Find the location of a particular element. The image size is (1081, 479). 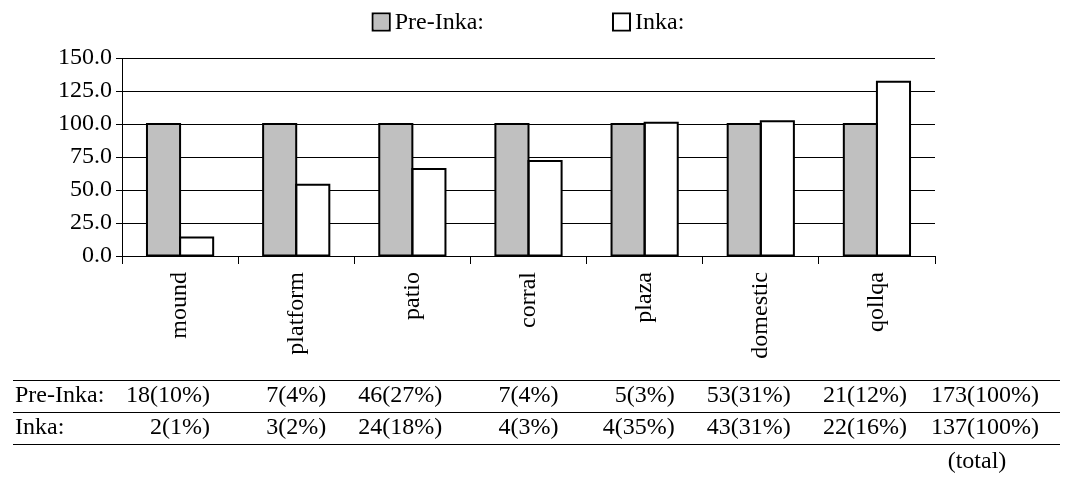

x-tick-label: corral is located at coordinates (526, 299).